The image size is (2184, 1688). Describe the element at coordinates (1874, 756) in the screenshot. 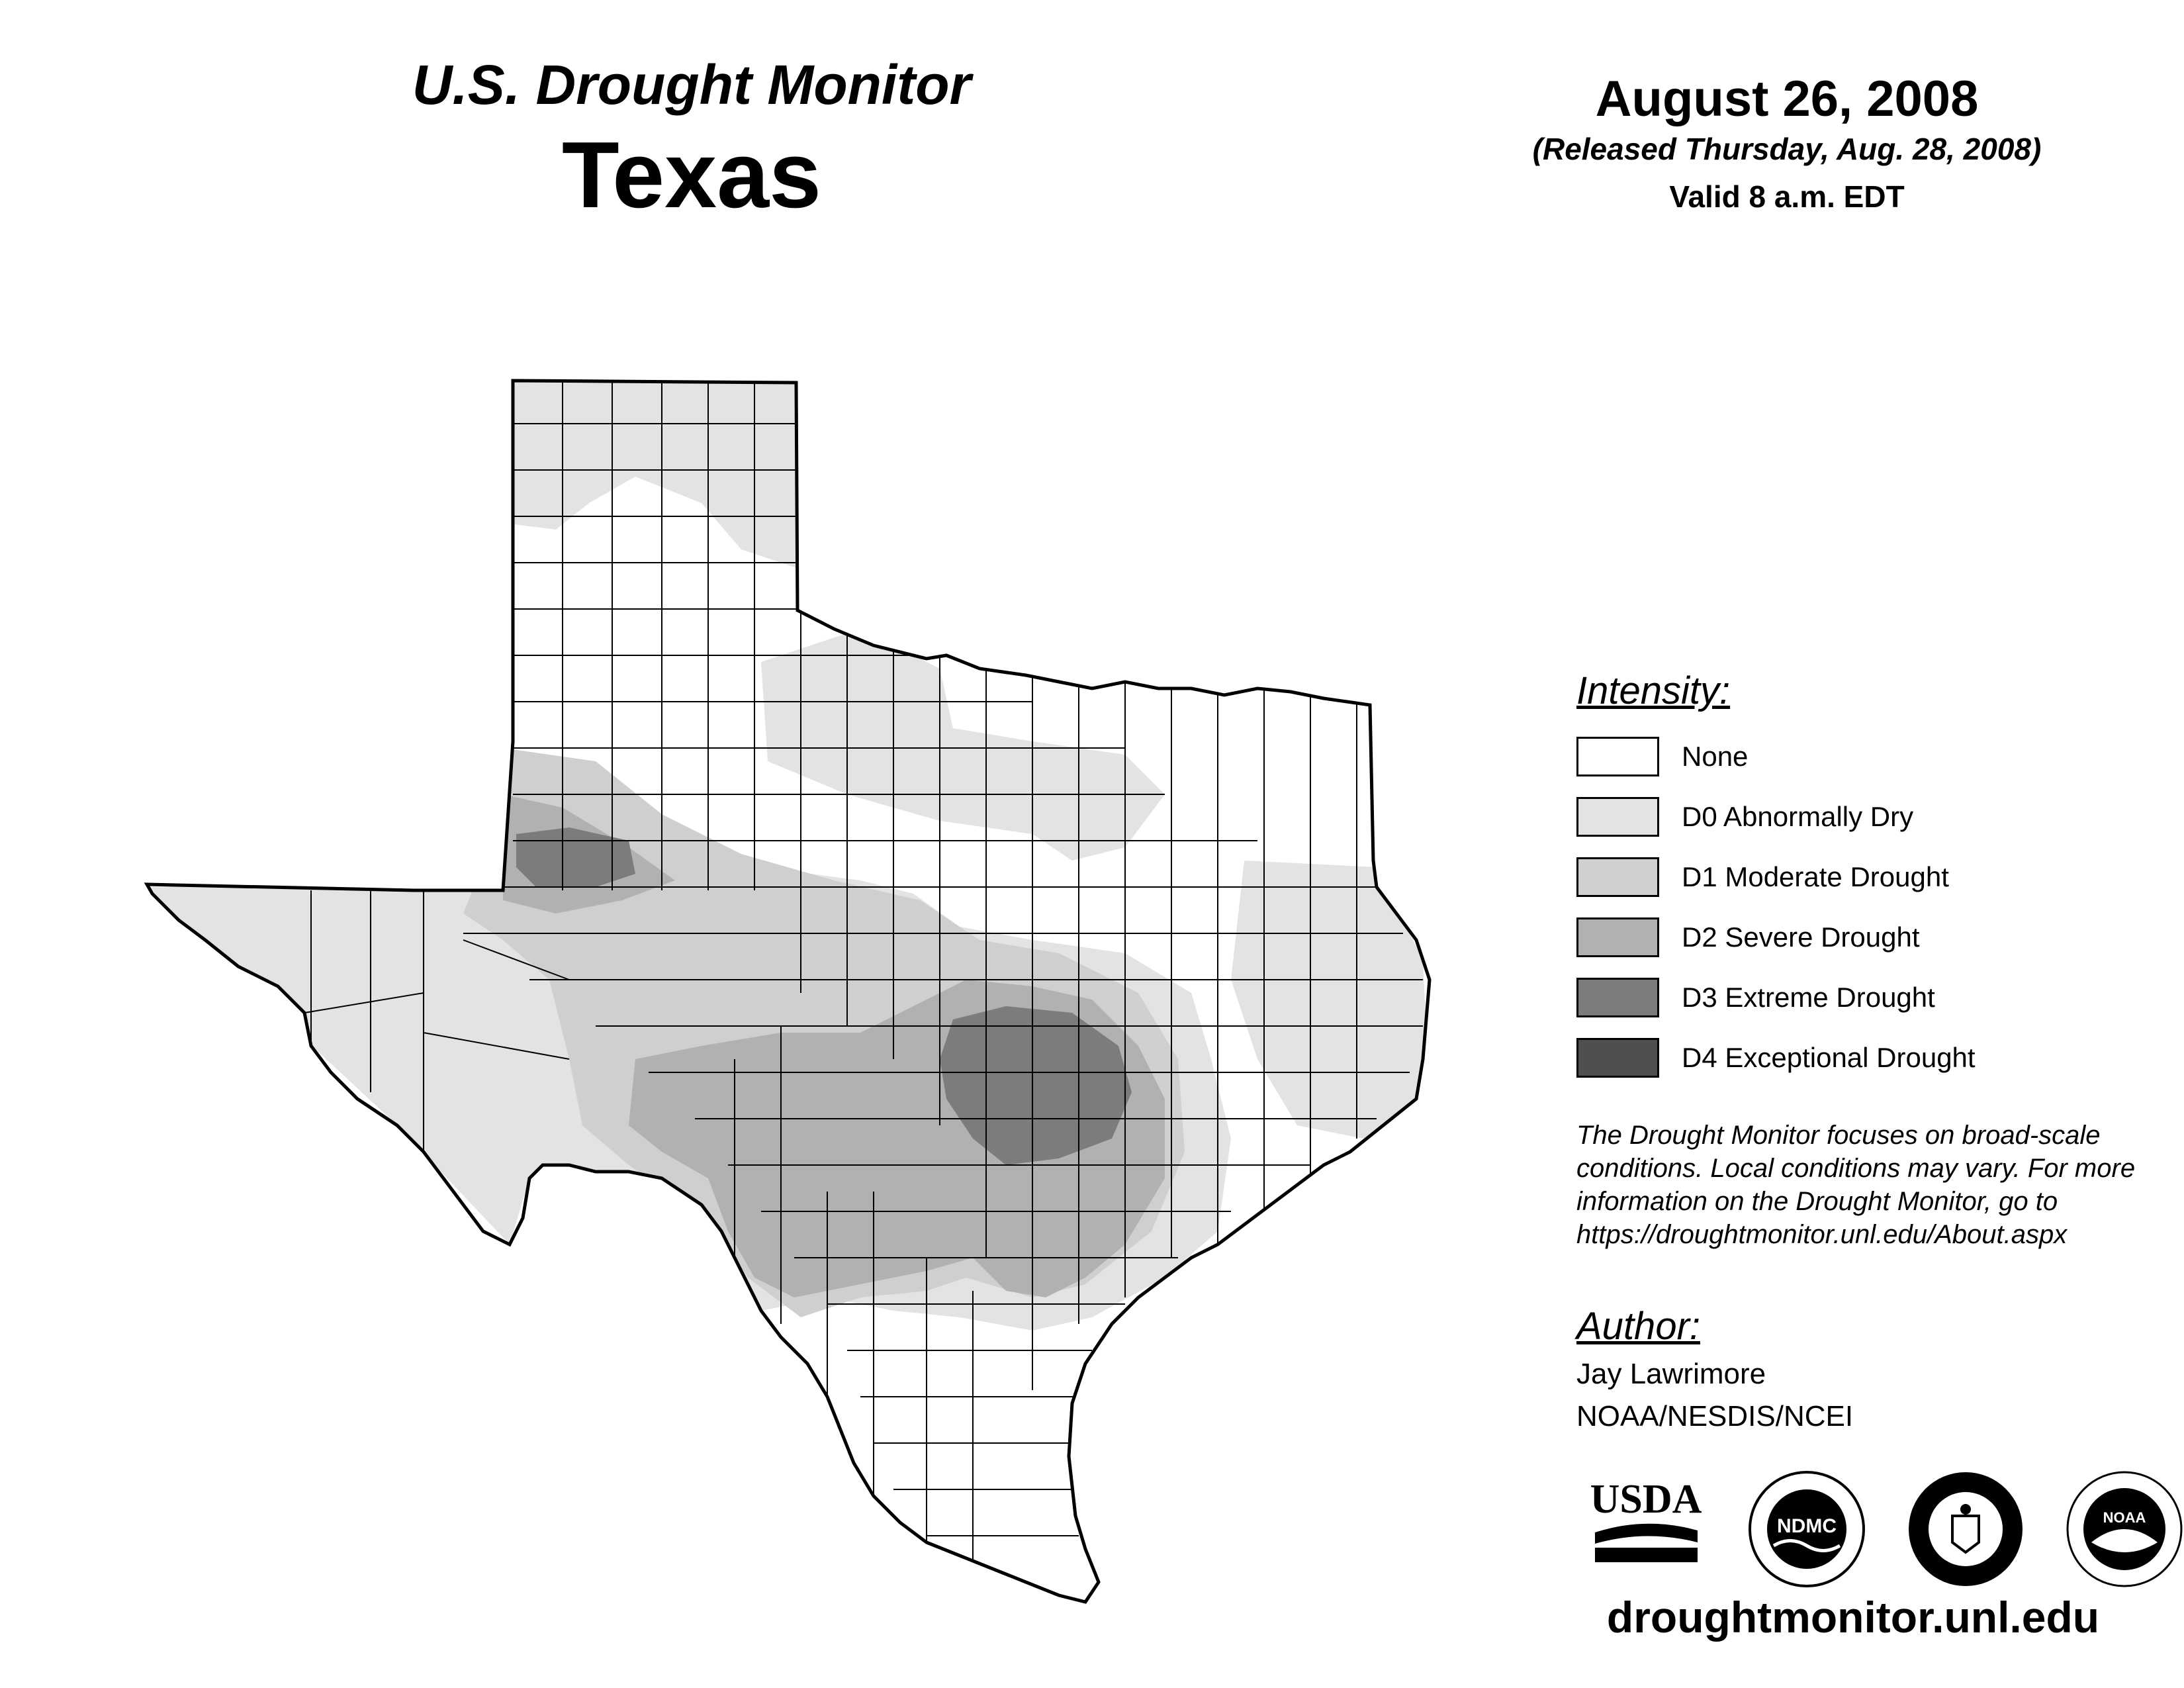

I see `legend-item: None` at that location.